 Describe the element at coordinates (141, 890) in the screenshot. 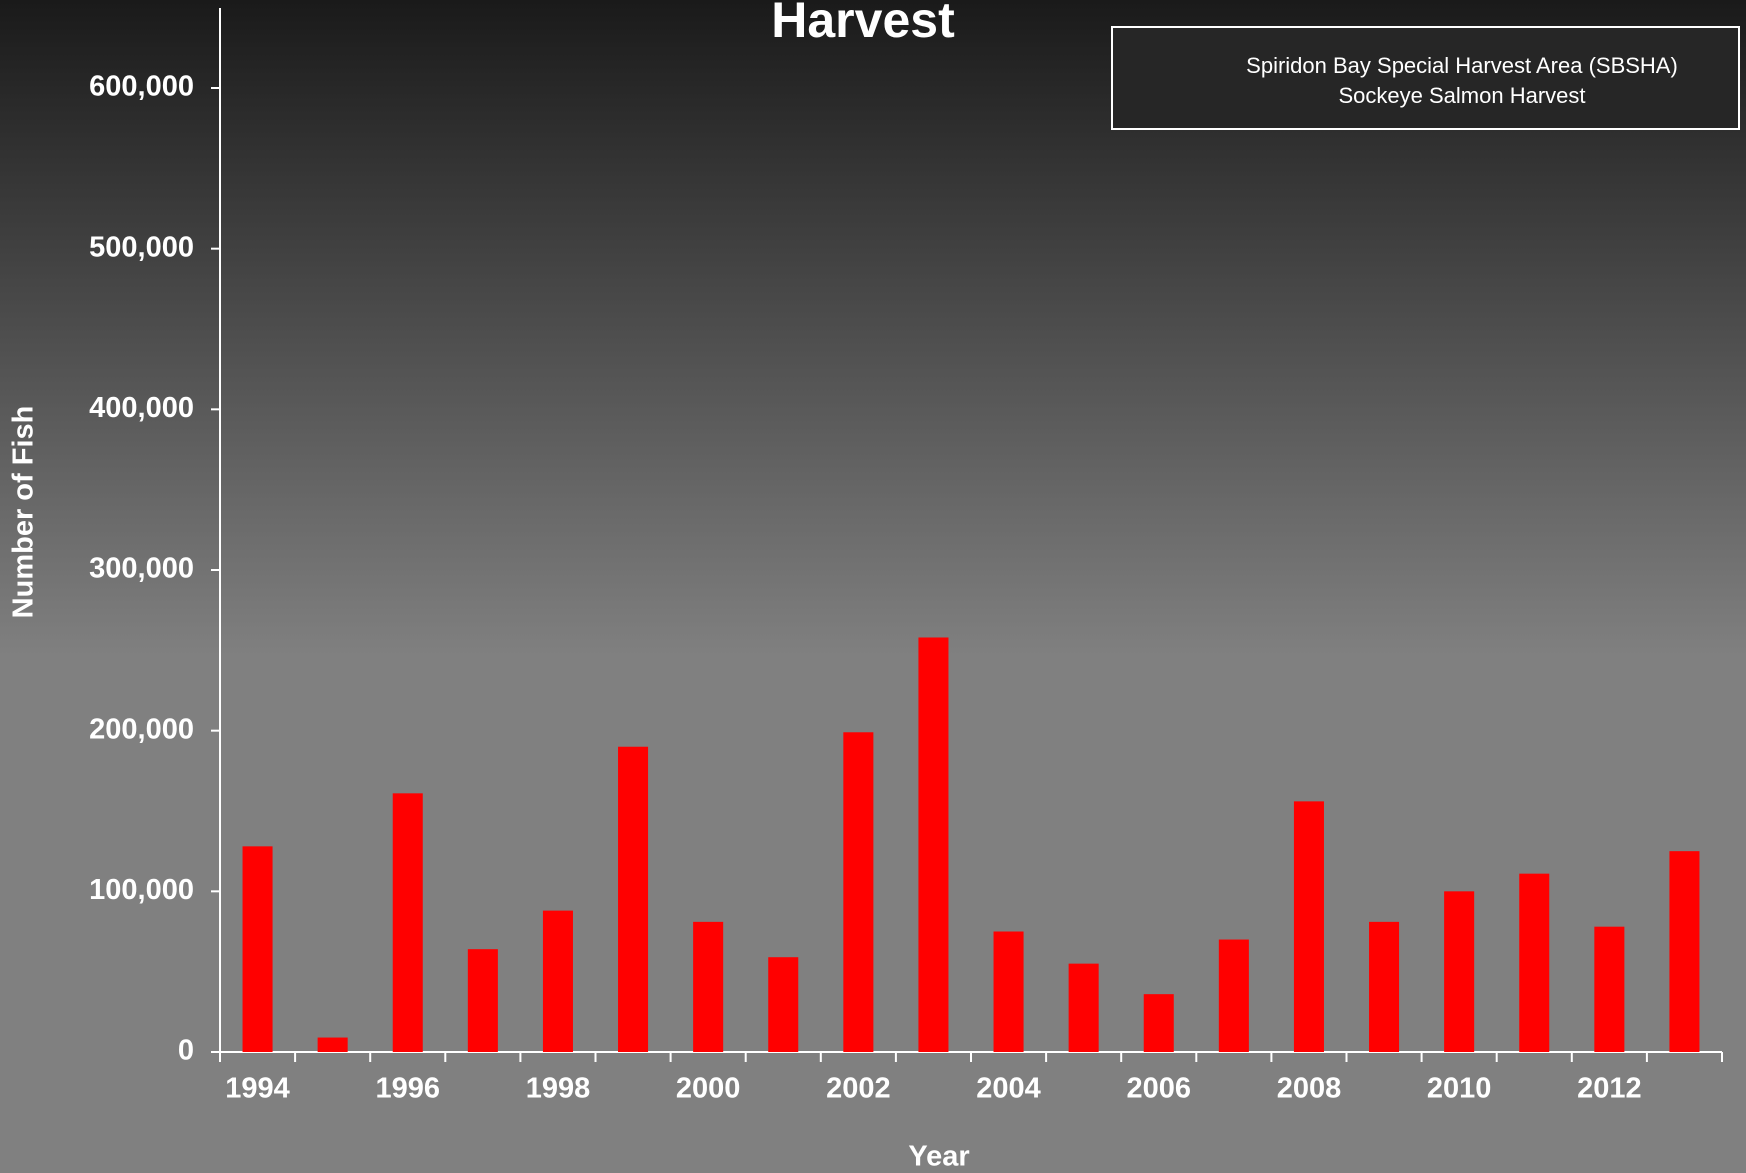

I see `y-tick-label: 100,000` at that location.